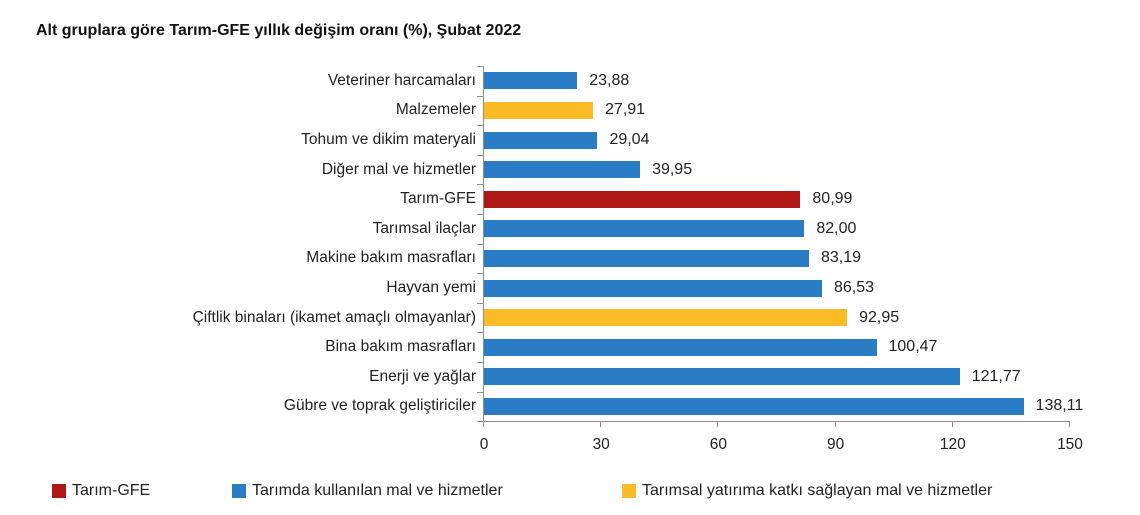  What do you see at coordinates (483, 244) in the screenshot?
I see `y-axis-line` at bounding box center [483, 244].